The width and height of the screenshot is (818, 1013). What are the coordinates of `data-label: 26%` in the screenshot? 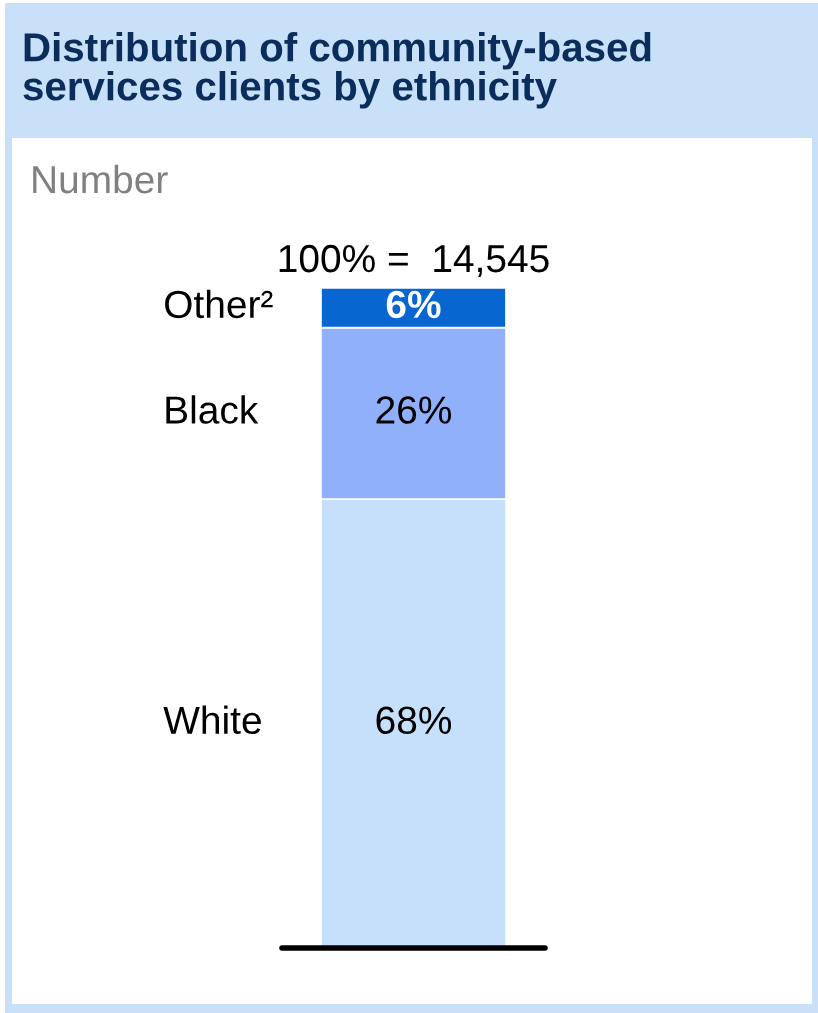 It's located at (414, 410).